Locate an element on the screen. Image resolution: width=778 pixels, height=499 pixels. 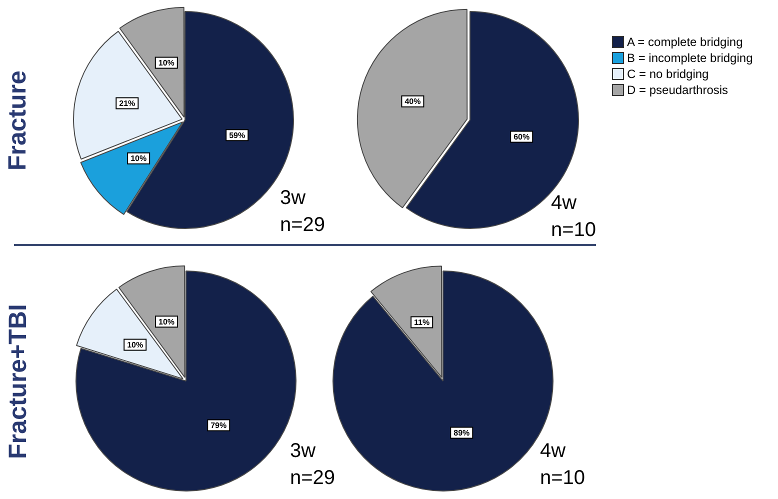
data-label: 89% is located at coordinates (462, 433).